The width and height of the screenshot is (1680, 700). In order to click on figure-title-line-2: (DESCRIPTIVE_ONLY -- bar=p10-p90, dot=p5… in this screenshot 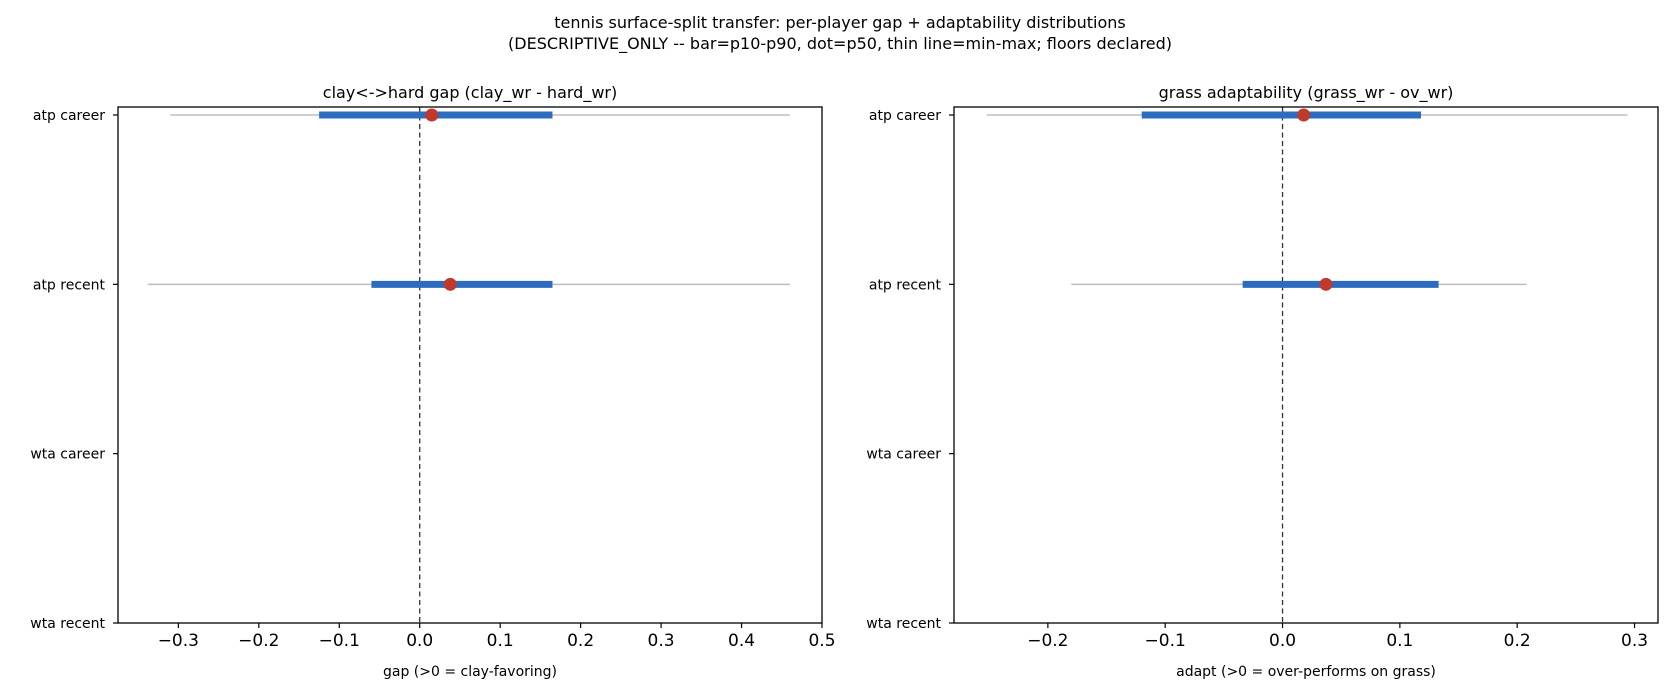, I will do `click(840, 43)`.